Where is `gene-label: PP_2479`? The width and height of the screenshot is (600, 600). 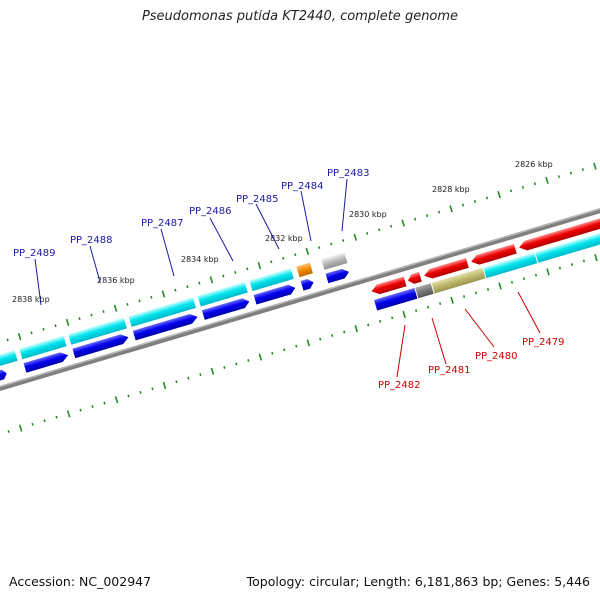
gene-label: PP_2479 is located at coordinates (543, 342).